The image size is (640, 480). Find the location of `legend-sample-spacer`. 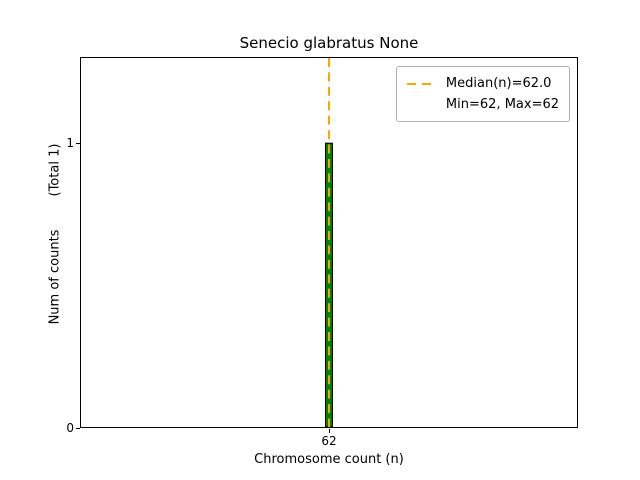

legend-sample-spacer is located at coordinates (422, 105).